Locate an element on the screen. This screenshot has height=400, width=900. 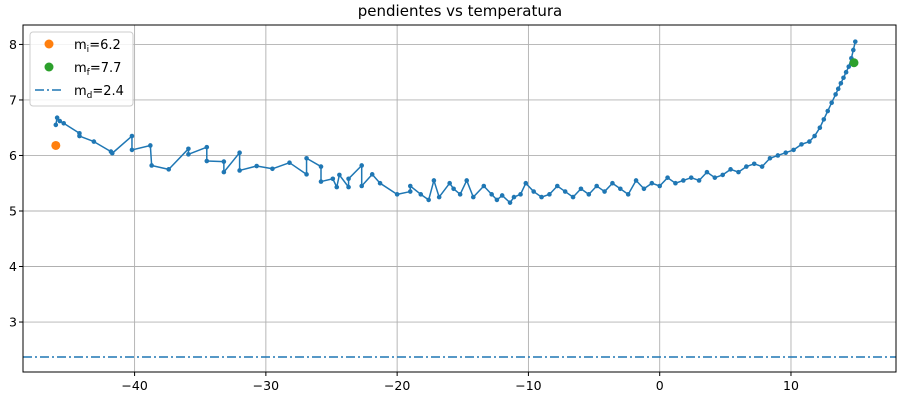
legend: mi=6.2 mf=7.7 md=2.4 is located at coordinates (81, 69).